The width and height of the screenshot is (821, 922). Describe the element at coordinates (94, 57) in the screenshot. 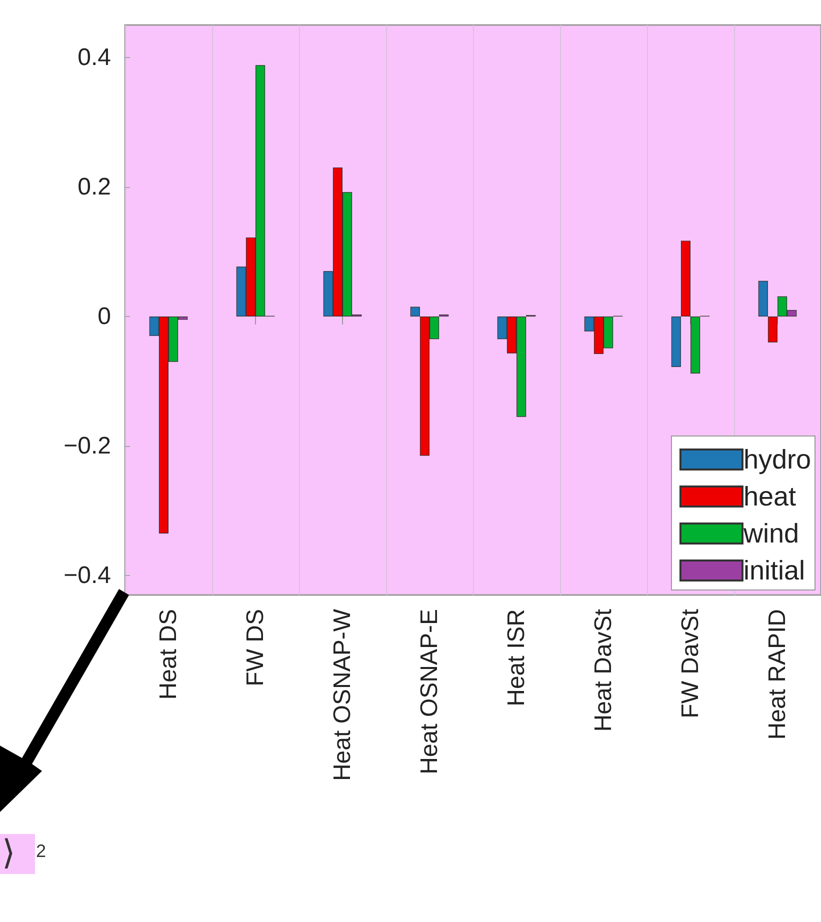

I see `y-tick-label: 0.4` at that location.